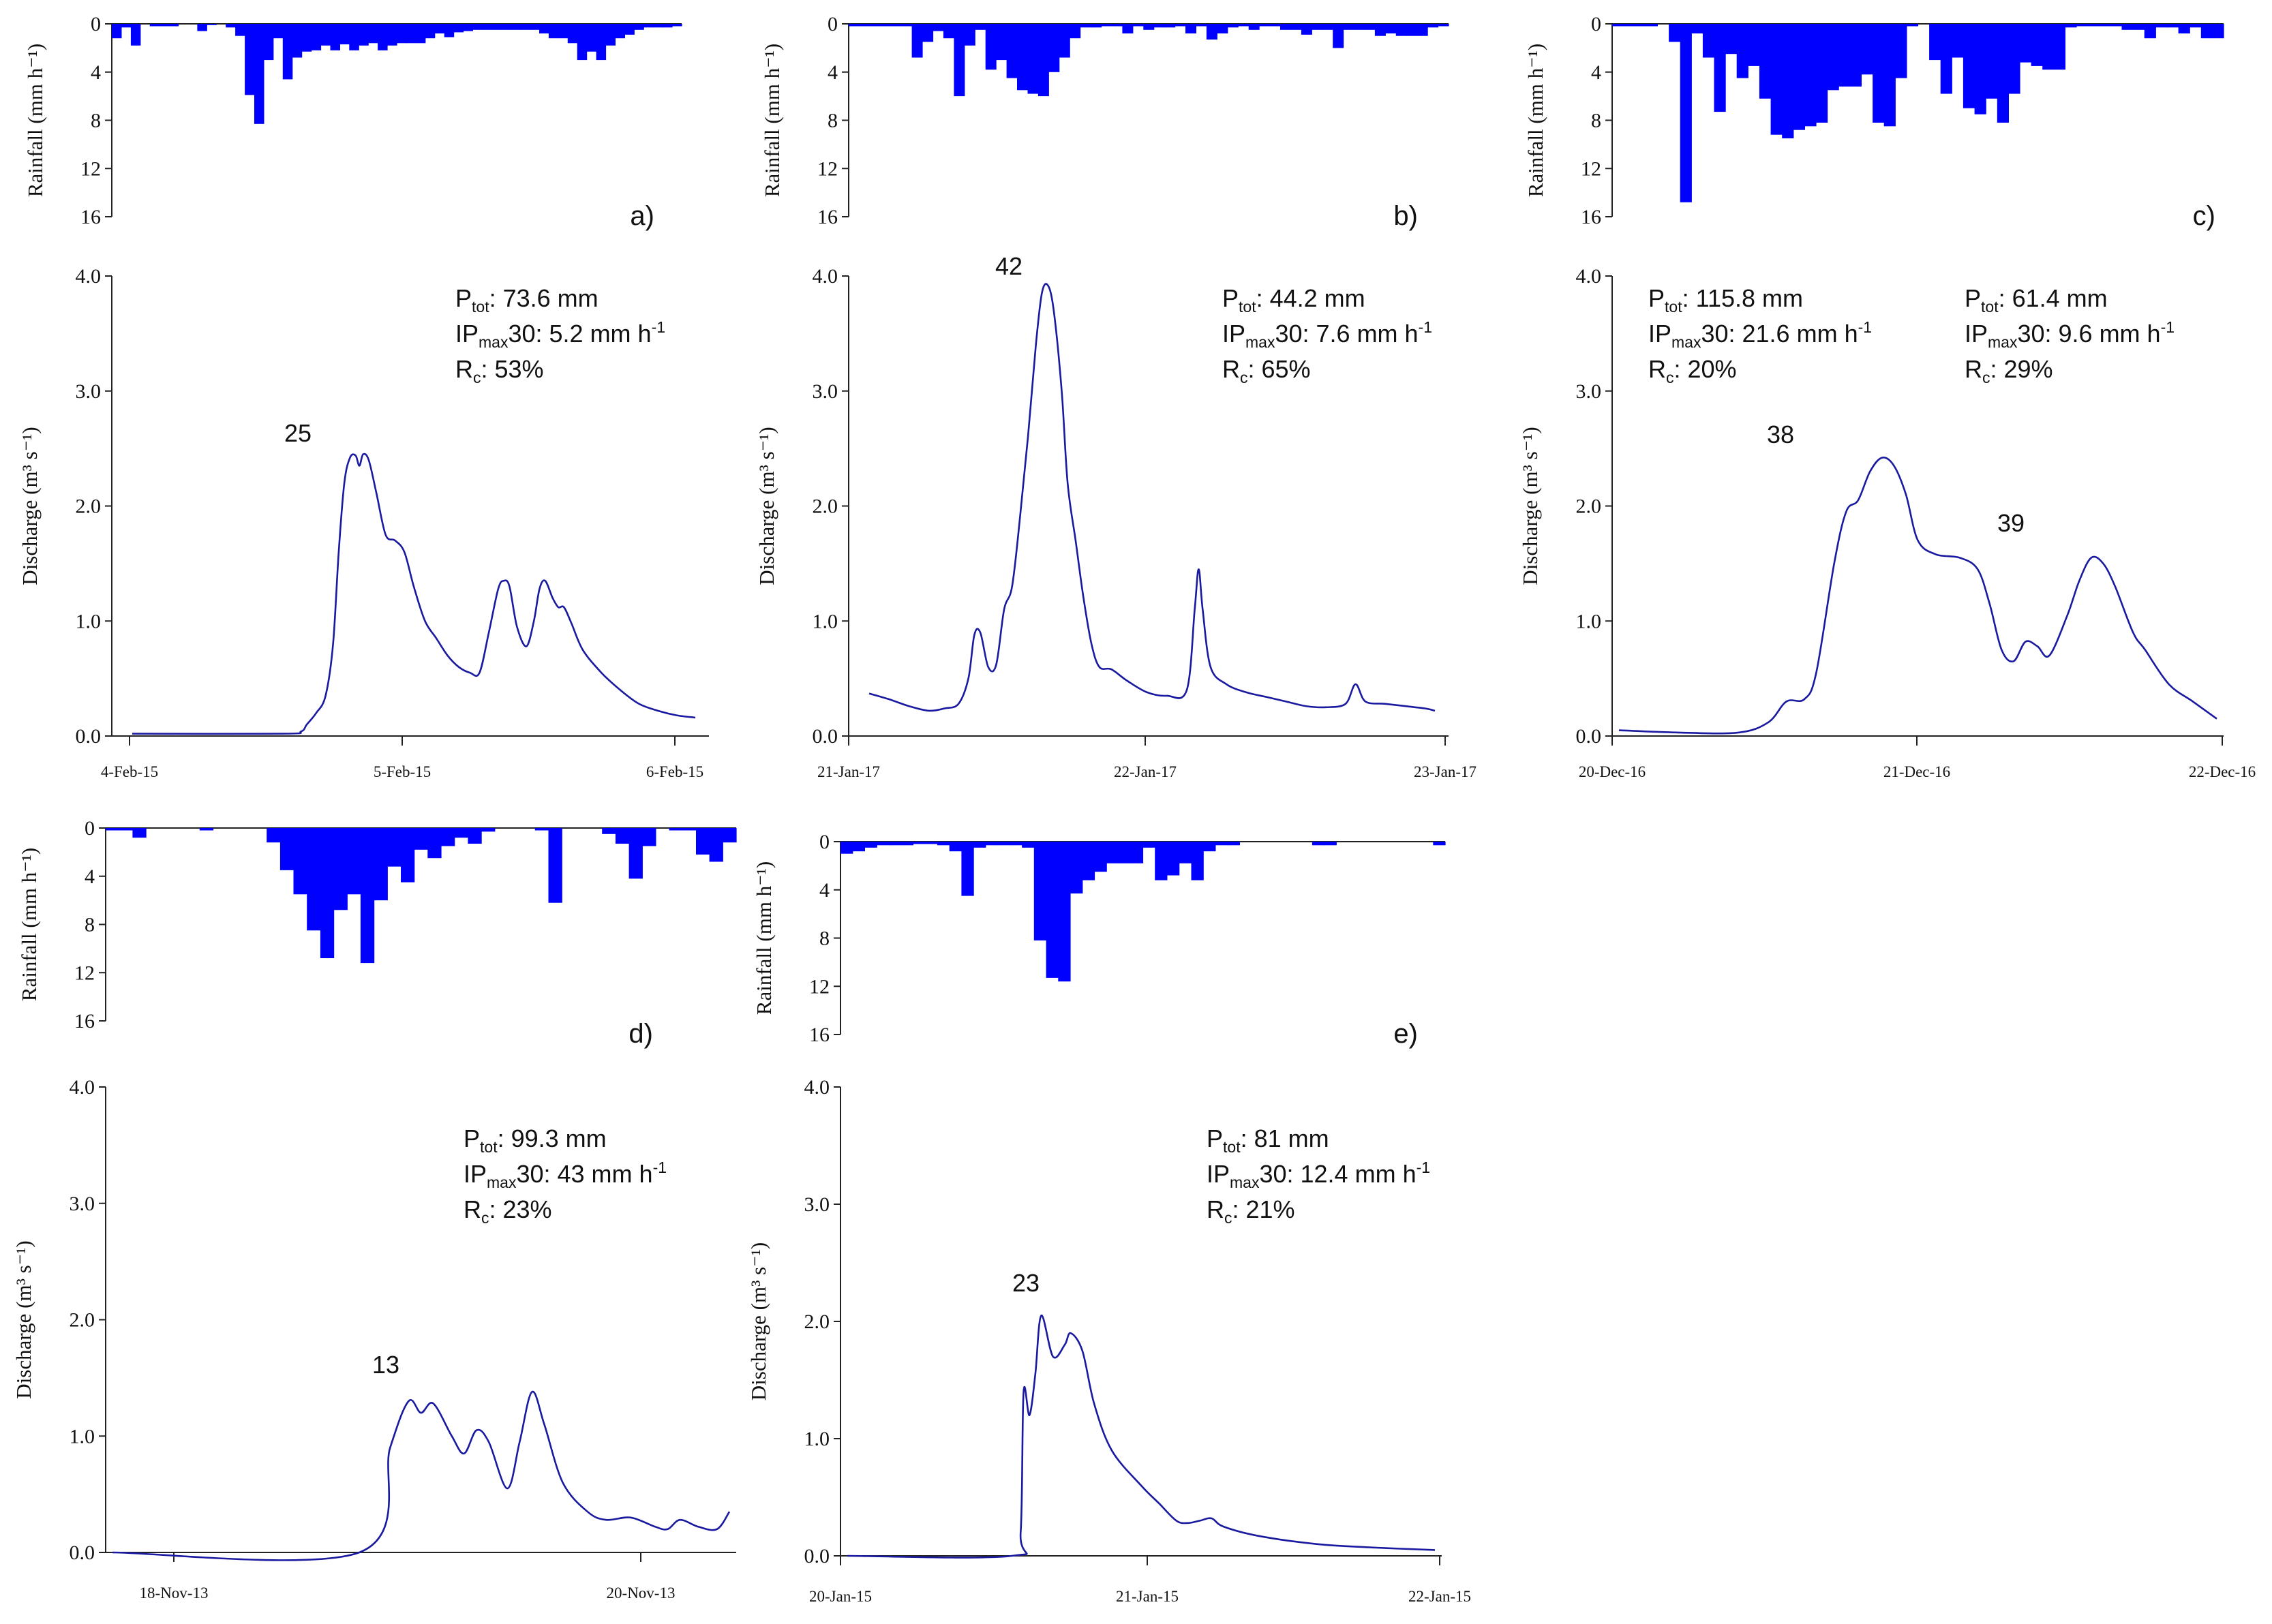 The image size is (2272, 1624). I want to click on discharge-line, so click(1141, 1437).